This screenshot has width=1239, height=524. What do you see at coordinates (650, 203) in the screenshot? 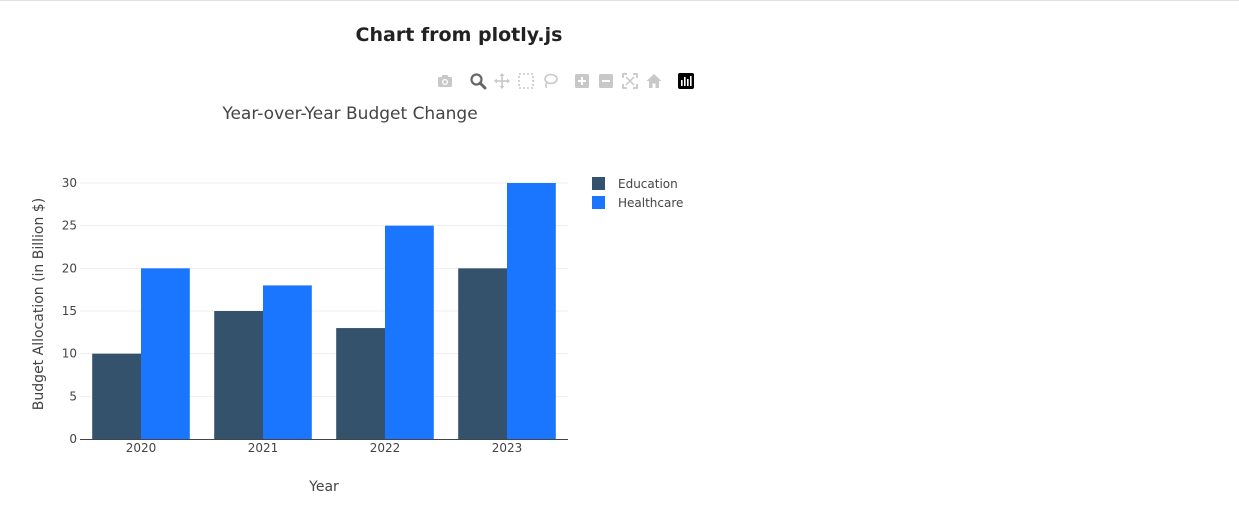
I see `legend-label: Healthcare` at bounding box center [650, 203].